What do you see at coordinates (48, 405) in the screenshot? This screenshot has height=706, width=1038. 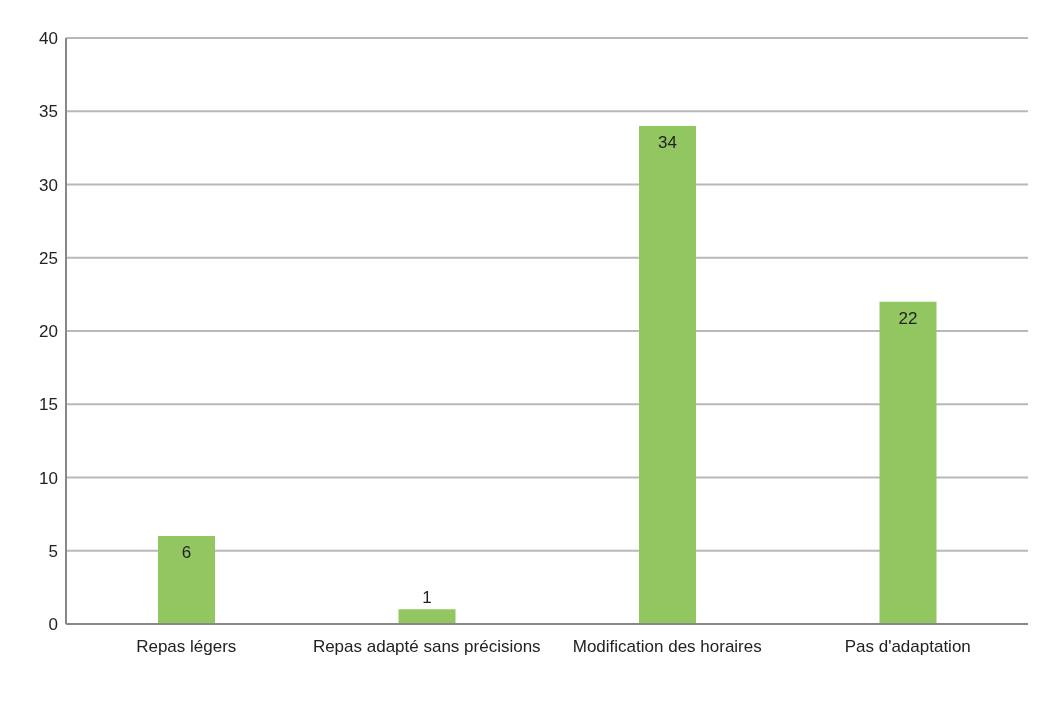 I see `y-tick-label: 15` at bounding box center [48, 405].